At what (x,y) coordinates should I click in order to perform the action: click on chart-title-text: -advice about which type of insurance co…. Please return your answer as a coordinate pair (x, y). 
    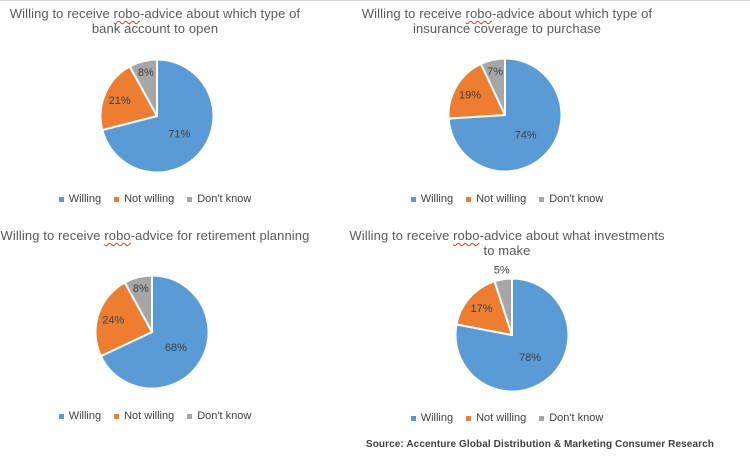
    Looking at the image, I should click on (532, 21).